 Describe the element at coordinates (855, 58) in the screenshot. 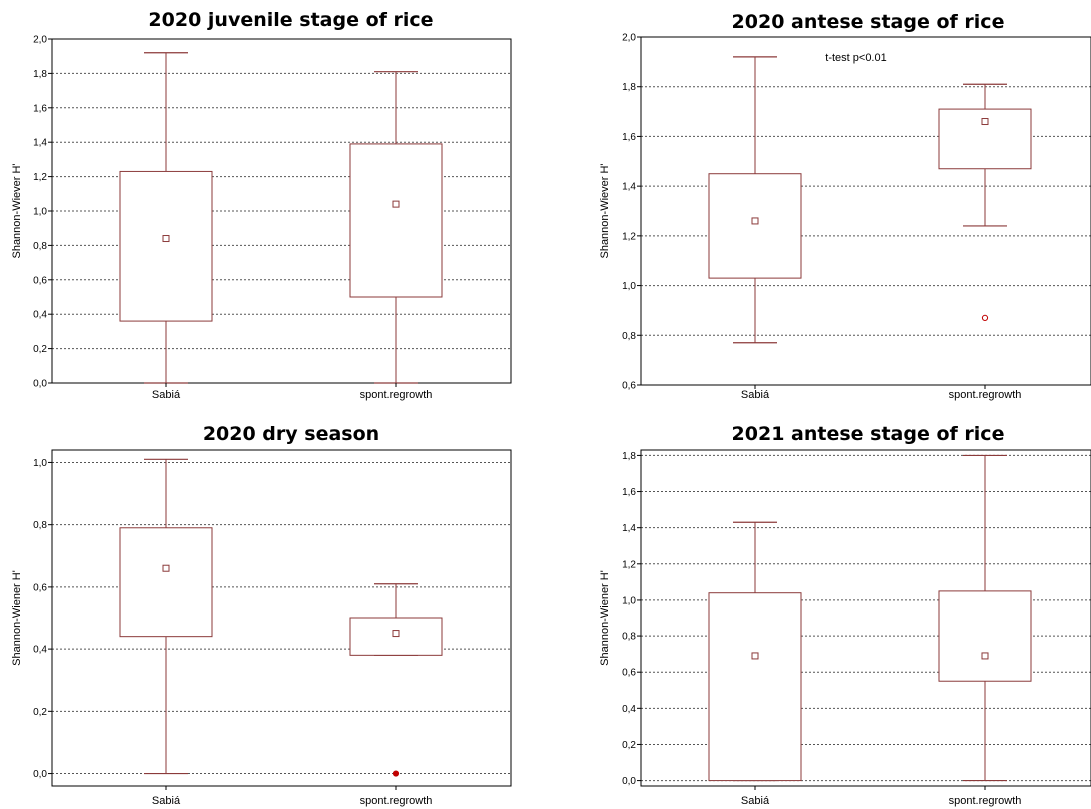

I see `annotation-text: t-test p<0.01` at that location.